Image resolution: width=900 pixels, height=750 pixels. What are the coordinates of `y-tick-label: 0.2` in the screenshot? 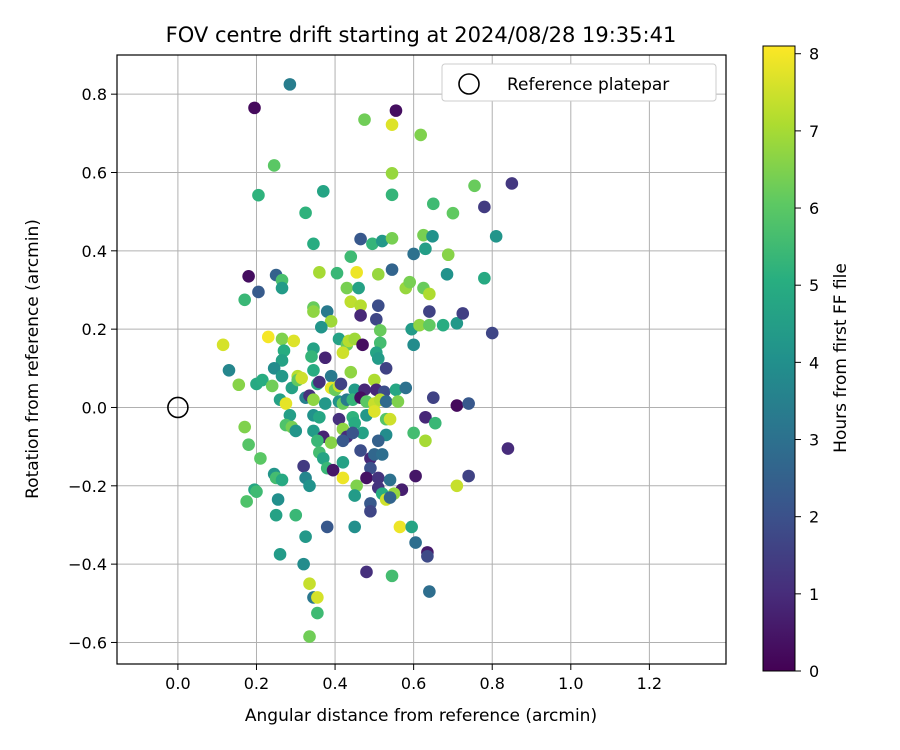 It's located at (94, 329).